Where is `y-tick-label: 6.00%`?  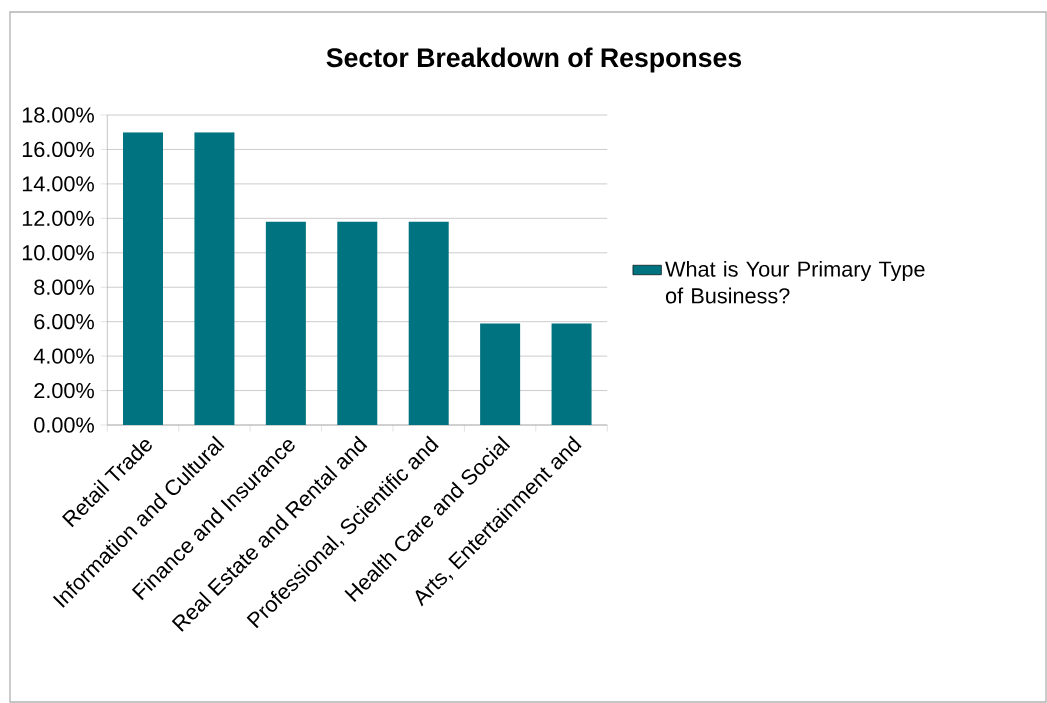
y-tick-label: 6.00% is located at coordinates (64, 322).